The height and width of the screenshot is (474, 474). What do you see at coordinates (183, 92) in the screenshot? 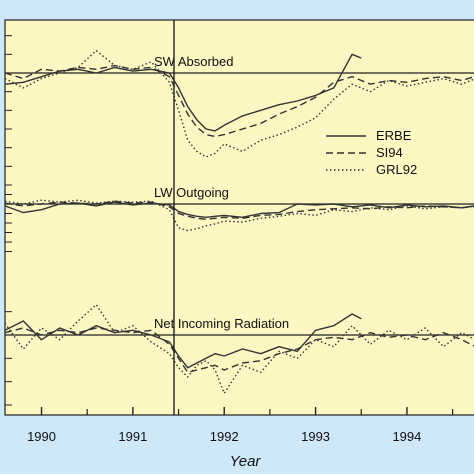
I see `series-line-erbe` at bounding box center [183, 92].